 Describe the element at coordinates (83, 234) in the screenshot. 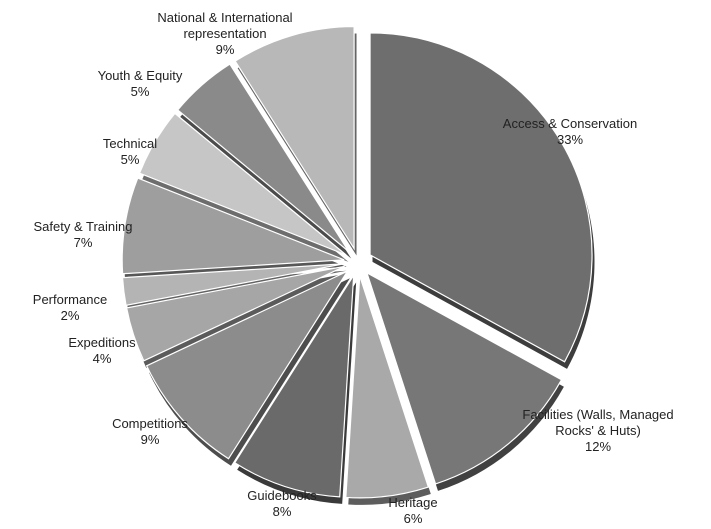

I see `slice-label: Safety & Training 7%` at that location.